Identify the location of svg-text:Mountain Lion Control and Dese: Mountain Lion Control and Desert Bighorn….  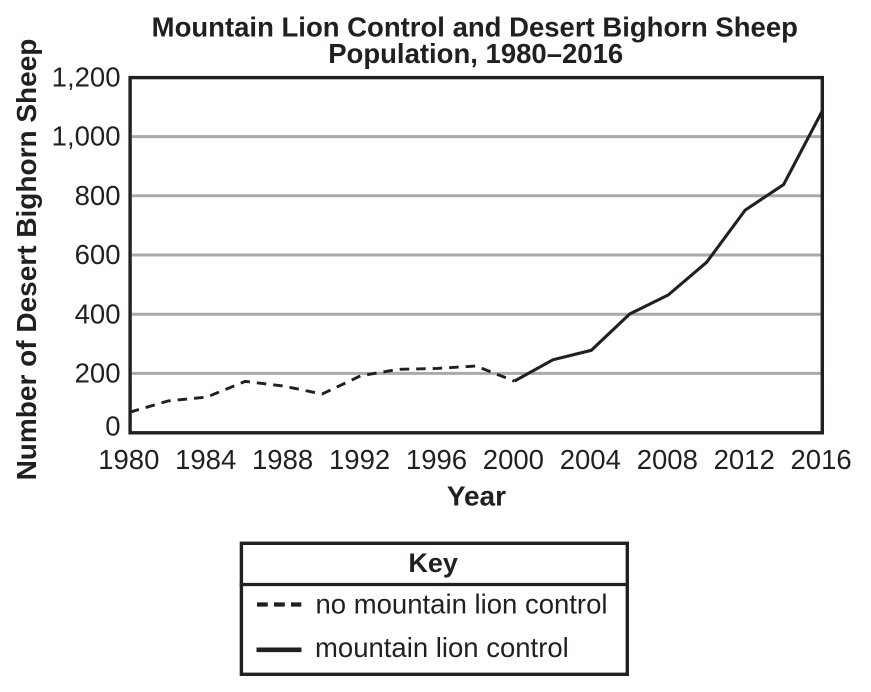
(475, 27).